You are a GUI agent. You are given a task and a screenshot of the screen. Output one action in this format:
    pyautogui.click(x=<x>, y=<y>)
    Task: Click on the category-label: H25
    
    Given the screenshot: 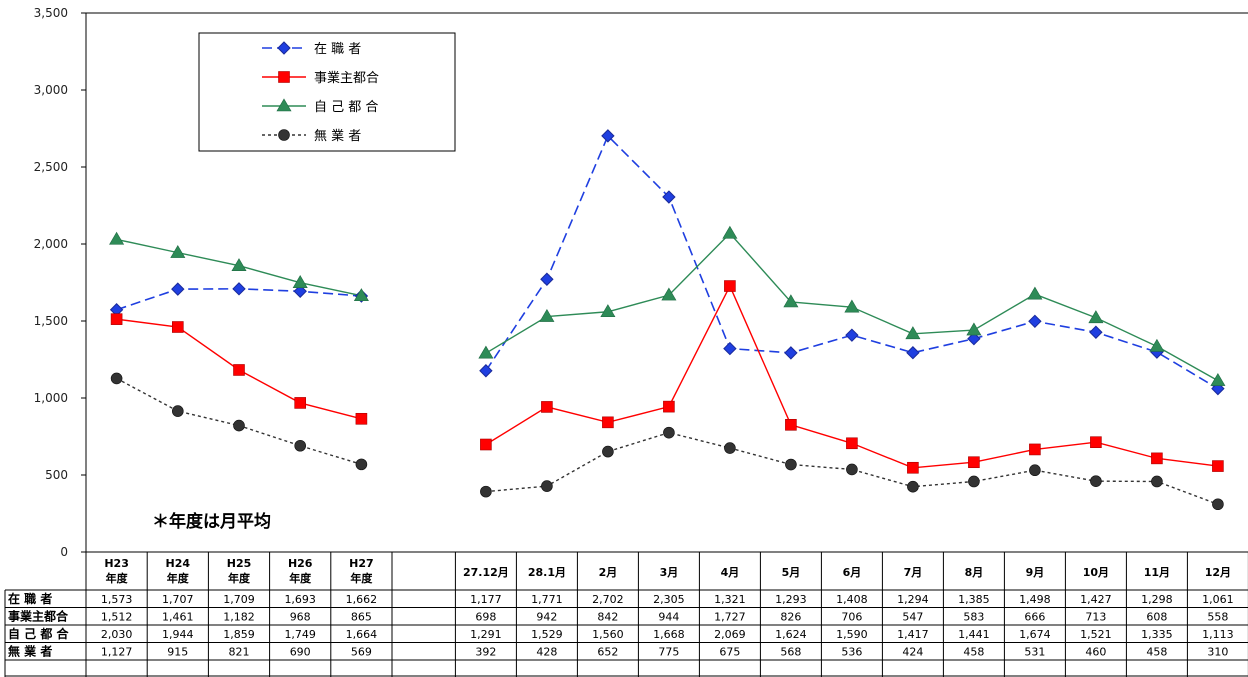 What is the action you would take?
    pyautogui.click(x=239, y=563)
    